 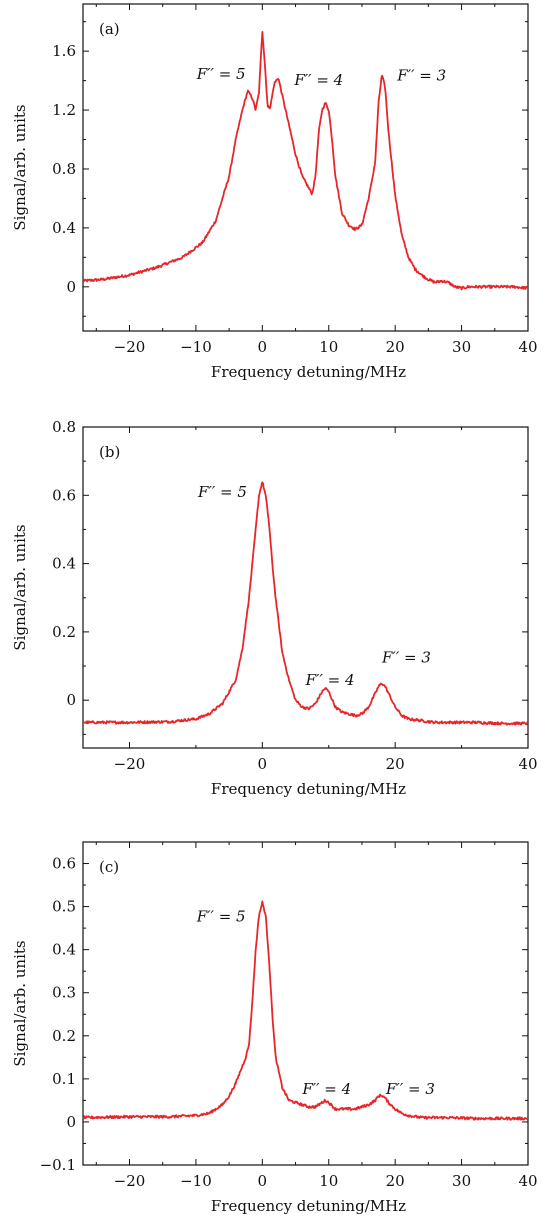 I want to click on y-tick-label: −0.1, so click(x=58, y=1165).